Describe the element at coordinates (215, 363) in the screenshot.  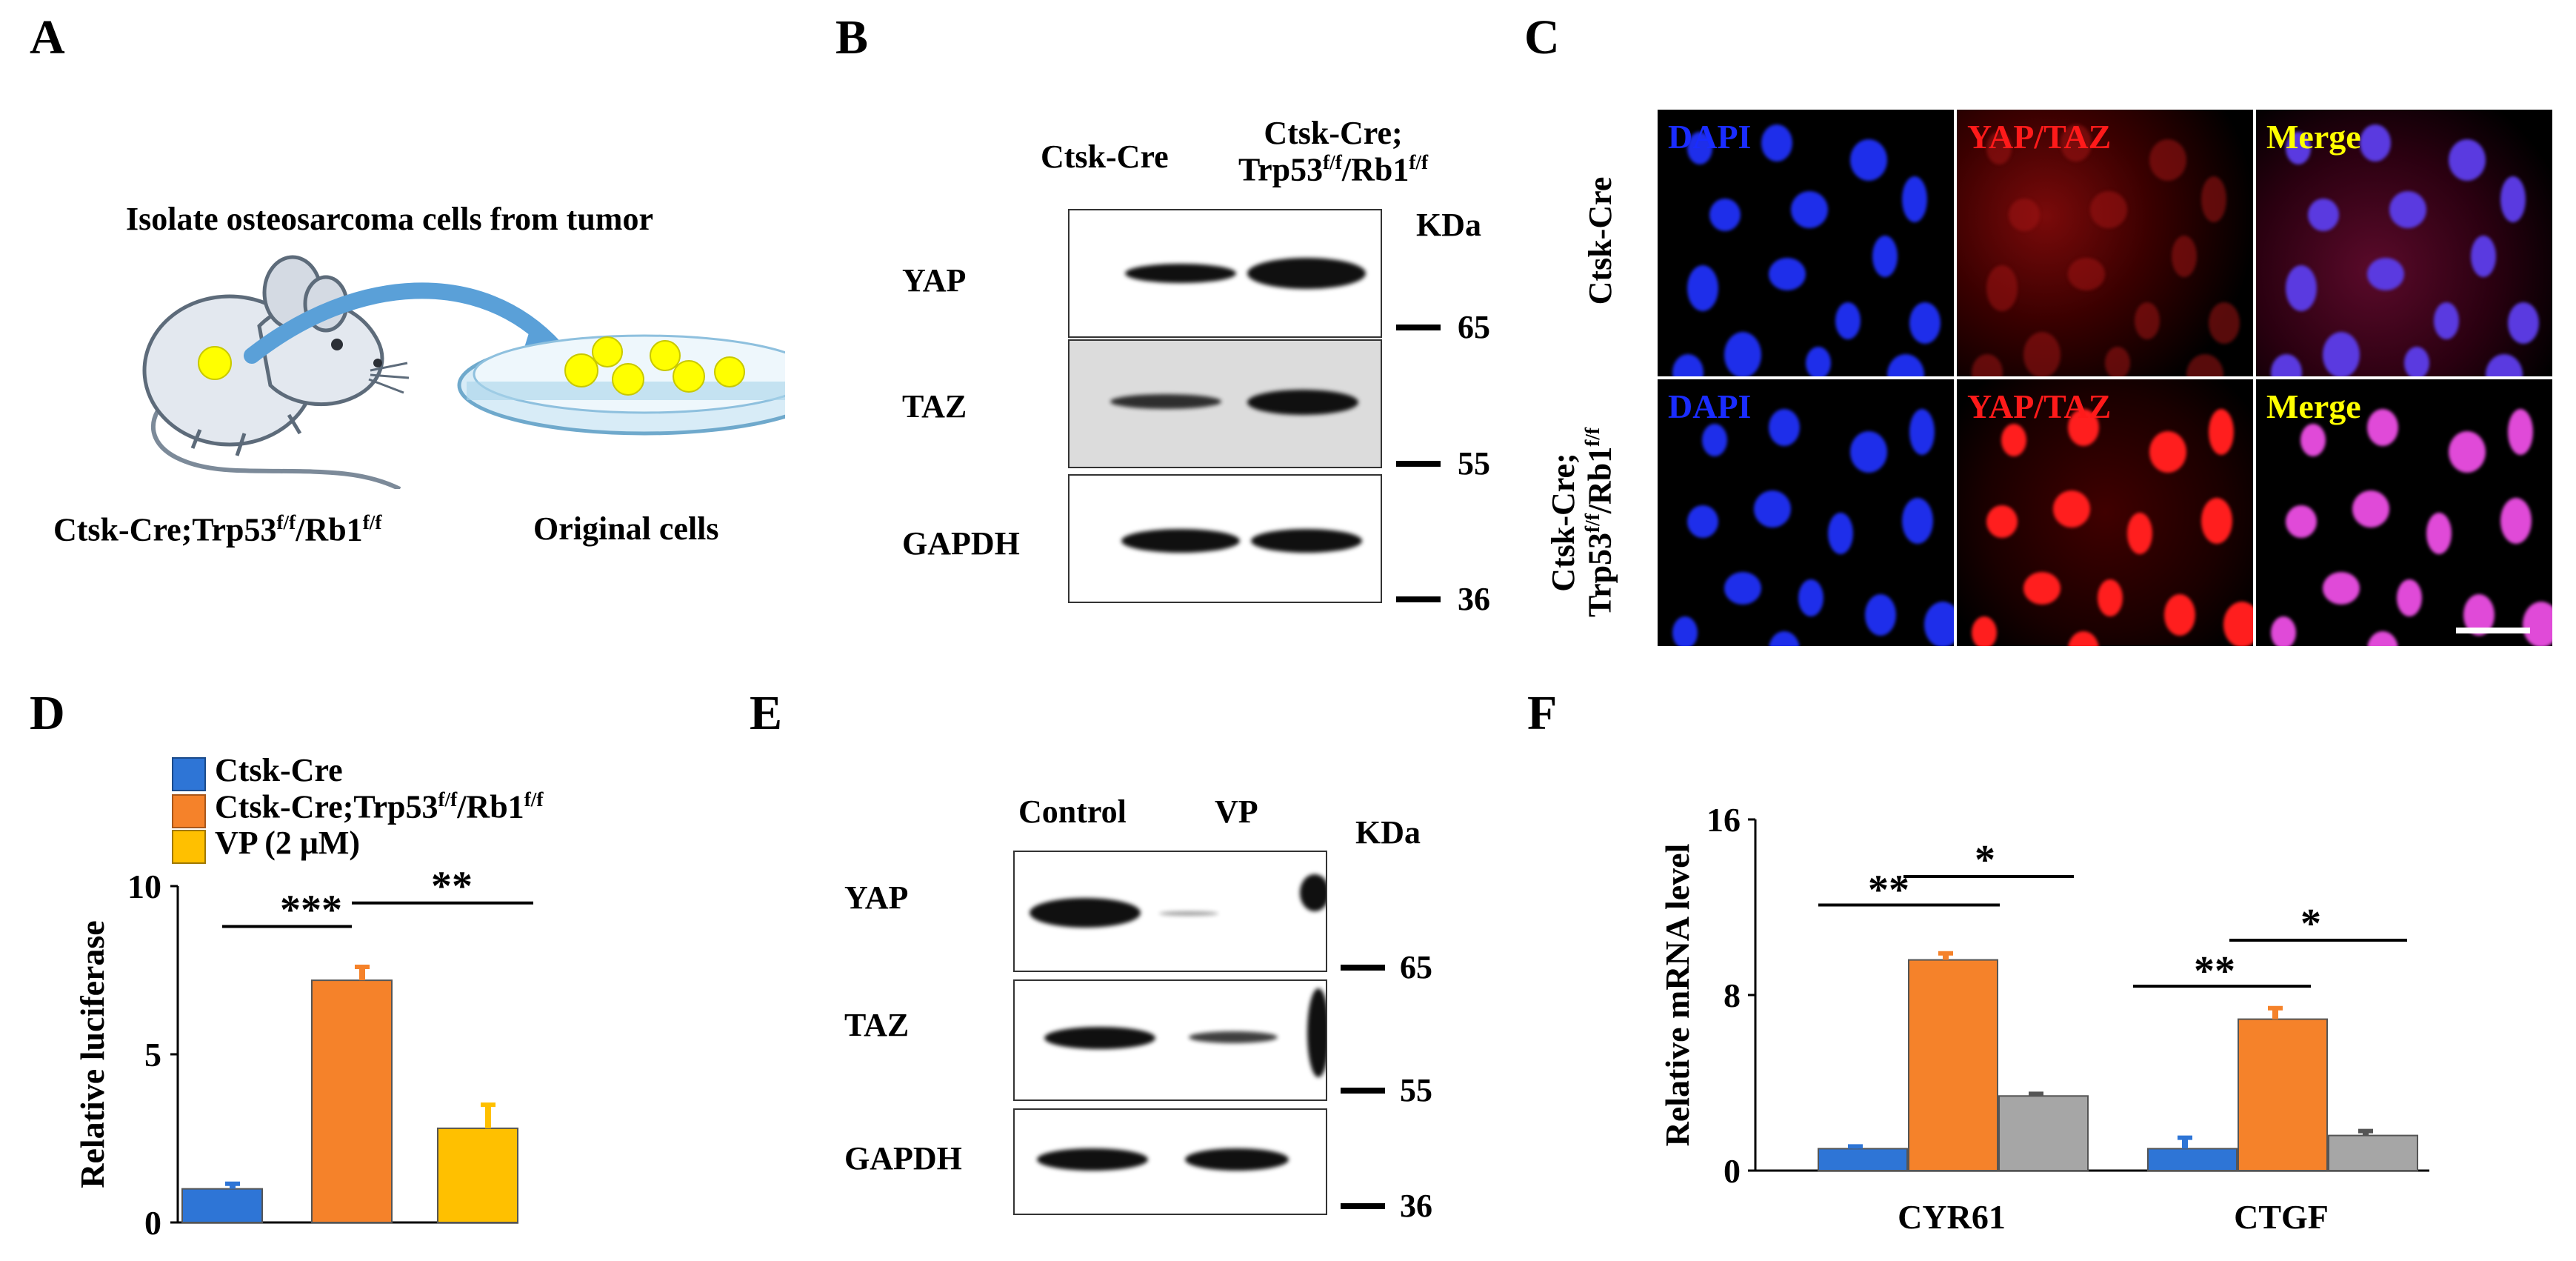
I see `tumor-dot` at that location.